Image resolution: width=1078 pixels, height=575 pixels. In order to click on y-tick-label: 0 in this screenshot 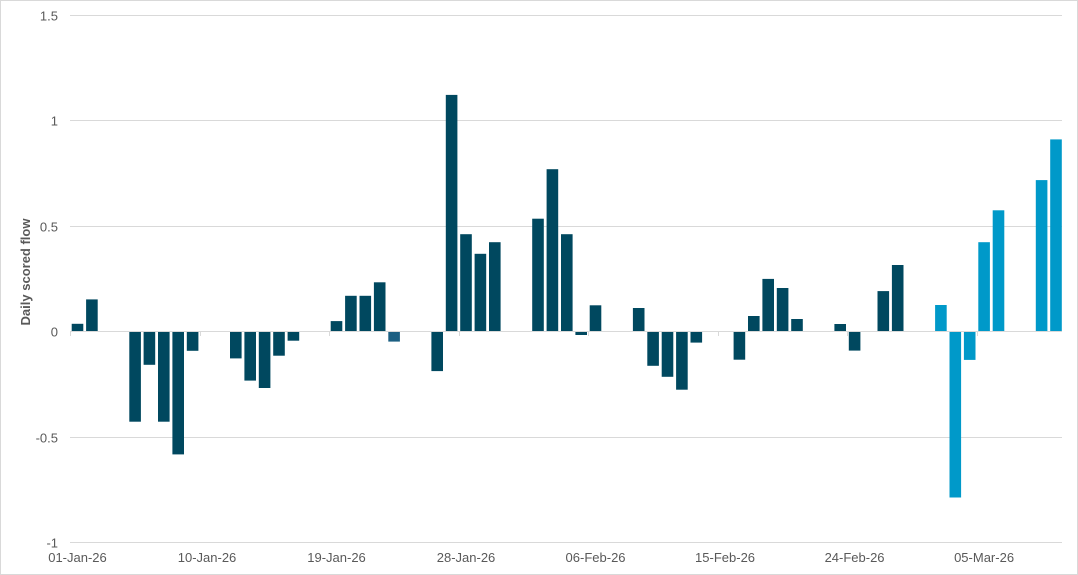, I will do `click(54, 332)`.